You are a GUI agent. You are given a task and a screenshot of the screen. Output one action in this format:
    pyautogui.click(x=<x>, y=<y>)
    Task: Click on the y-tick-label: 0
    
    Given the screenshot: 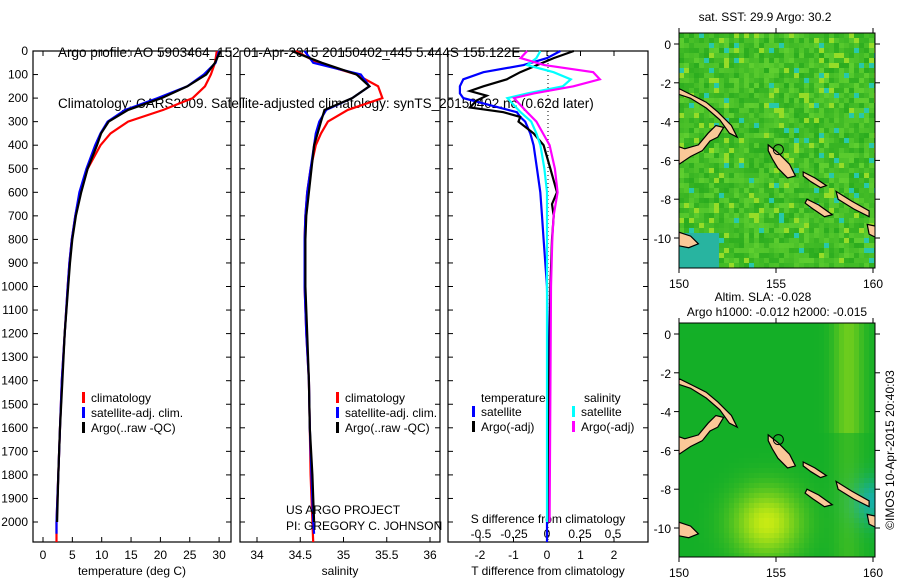 What is the action you would take?
    pyautogui.click(x=24, y=51)
    